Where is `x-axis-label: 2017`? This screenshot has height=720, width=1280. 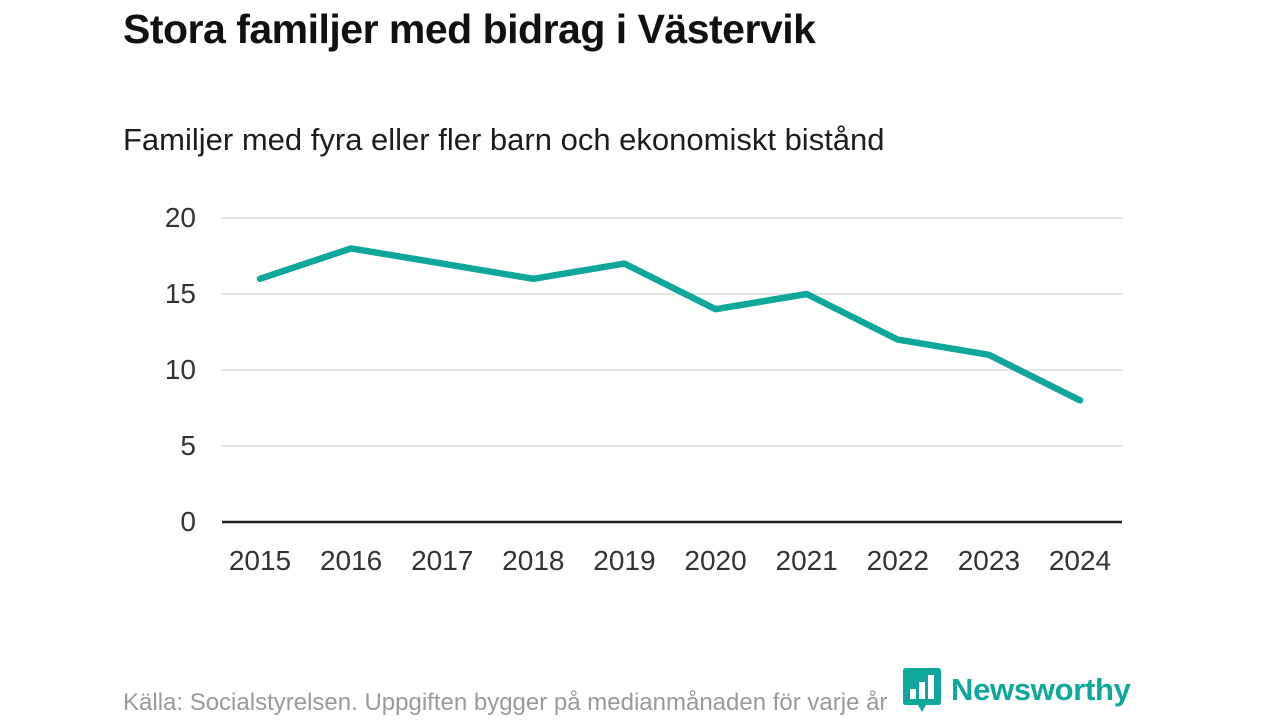
x-axis-label: 2017 is located at coordinates (442, 560).